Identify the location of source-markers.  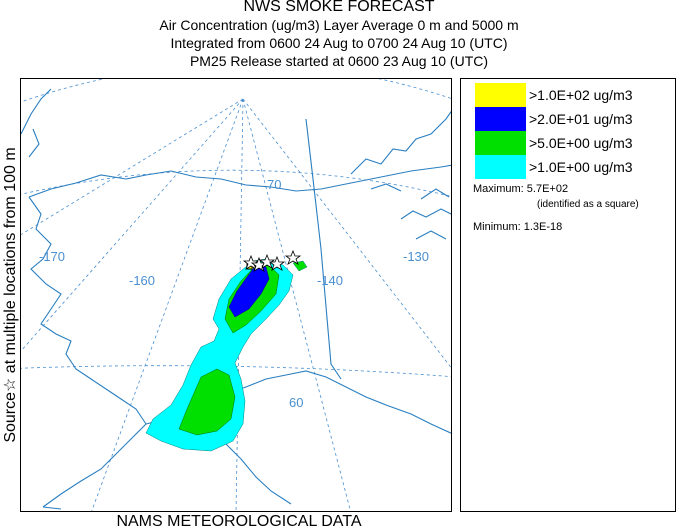
(272, 260).